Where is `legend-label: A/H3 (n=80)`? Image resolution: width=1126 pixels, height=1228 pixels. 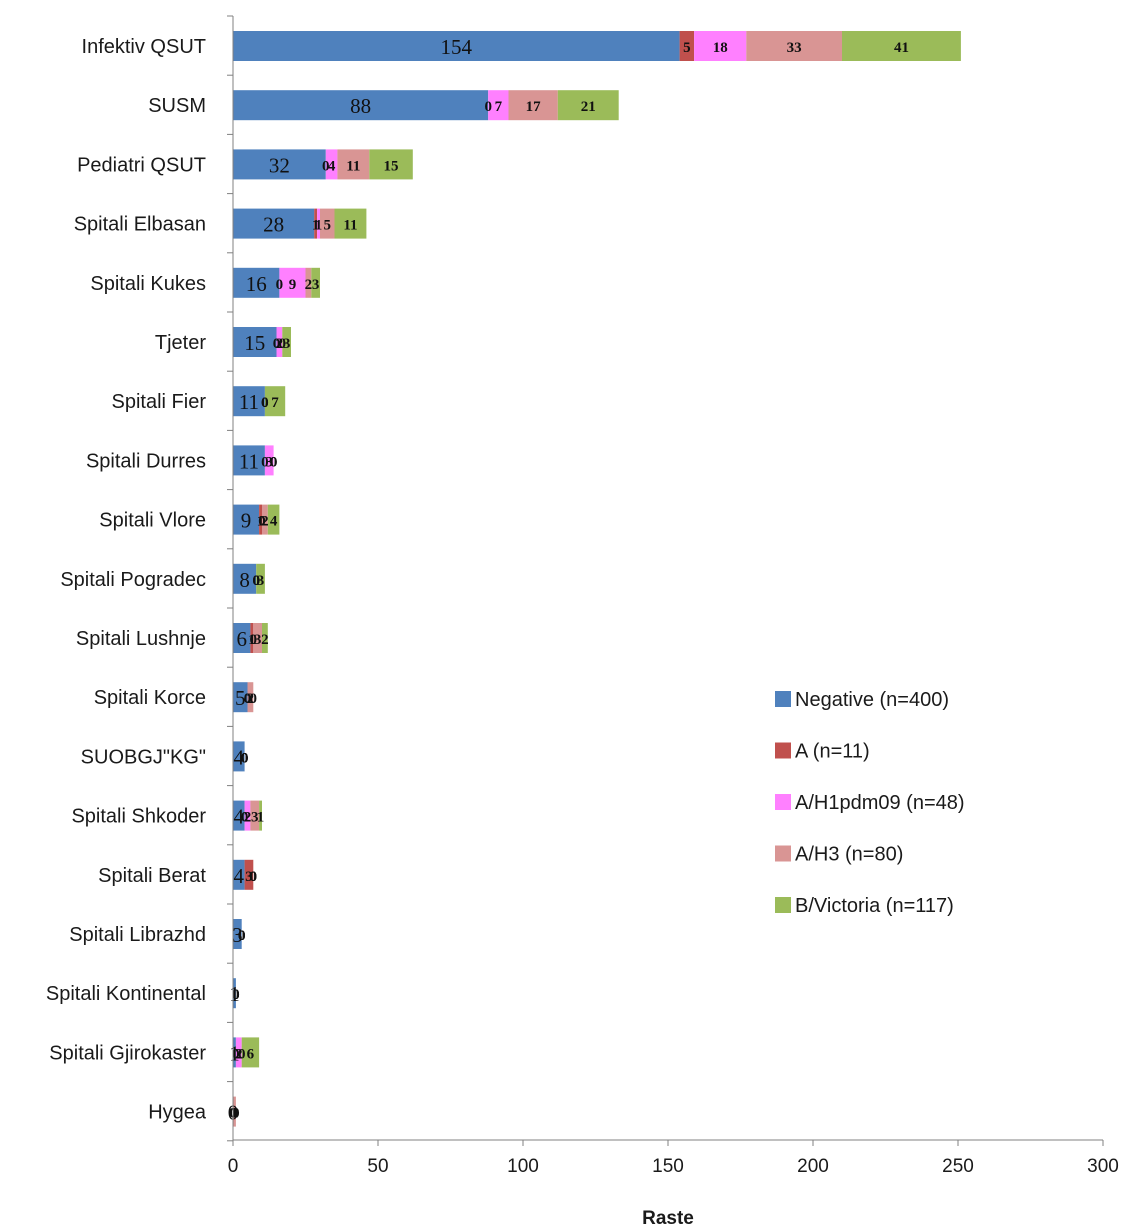 legend-label: A/H3 (n=80) is located at coordinates (849, 855).